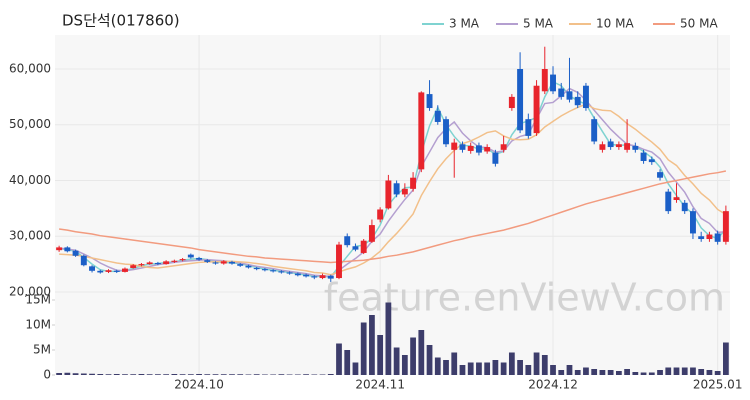 The image size is (750, 400). I want to click on x-tick-label: 2025.01, so click(718, 385).